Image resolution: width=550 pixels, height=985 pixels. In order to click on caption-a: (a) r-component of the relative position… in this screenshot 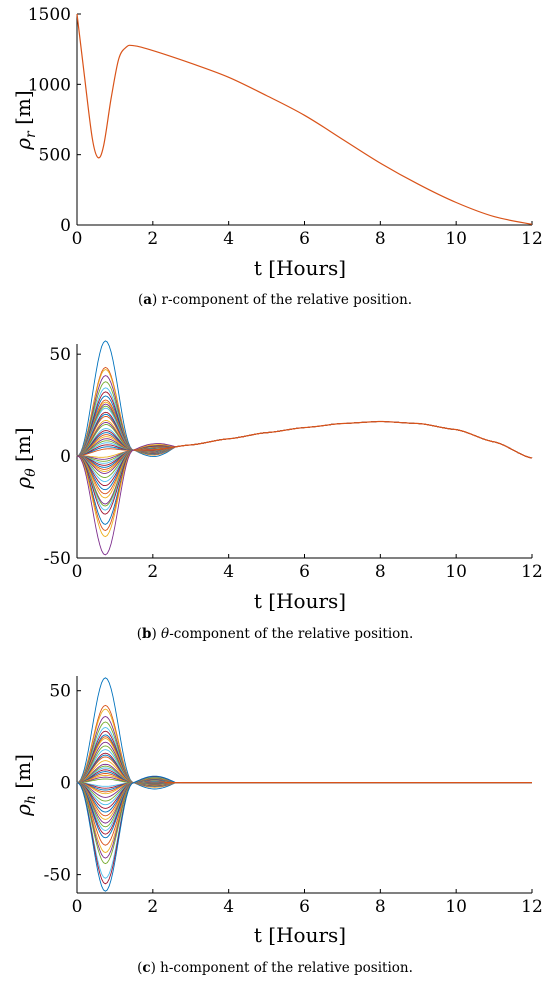, I will do `click(275, 300)`.